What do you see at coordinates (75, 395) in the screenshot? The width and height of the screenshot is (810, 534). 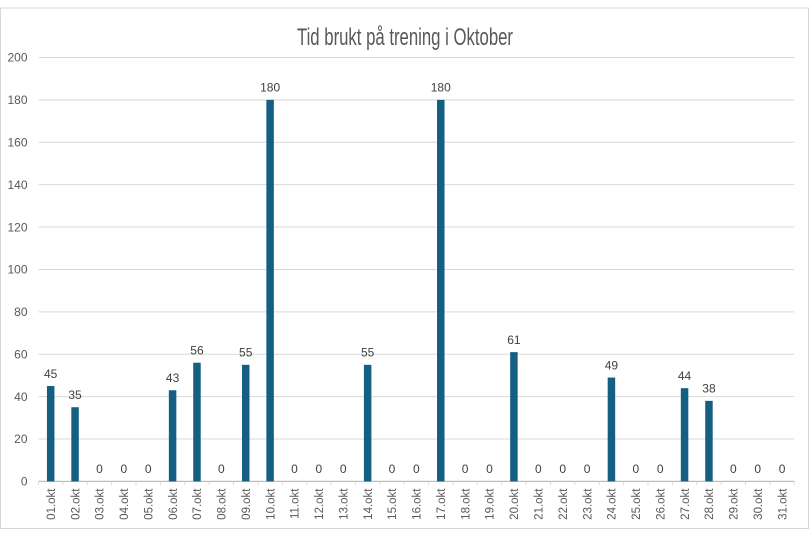 I see `svg-text: 35` at bounding box center [75, 395].